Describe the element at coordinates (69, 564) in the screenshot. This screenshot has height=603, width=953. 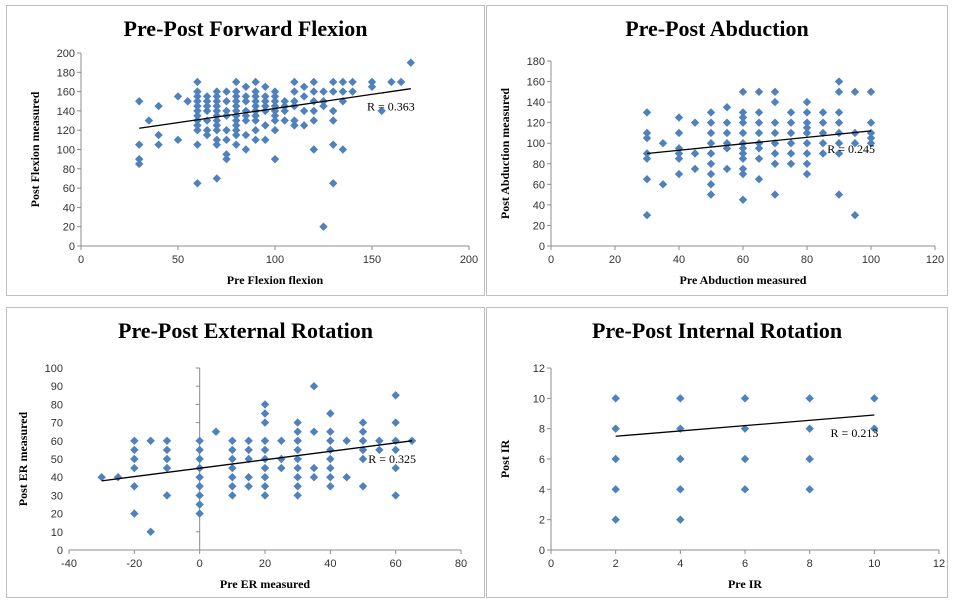
I see `chart-2-x-tick-label-0: -40` at that location.